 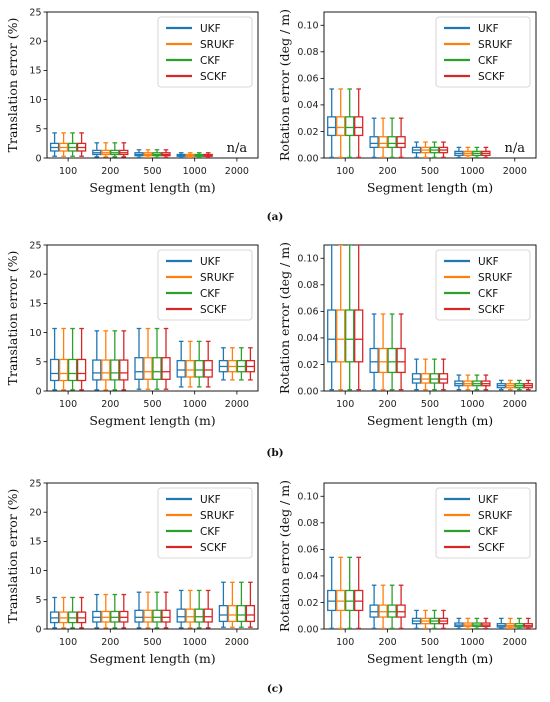 I want to click on panel-caption: (c), so click(x=275, y=689).